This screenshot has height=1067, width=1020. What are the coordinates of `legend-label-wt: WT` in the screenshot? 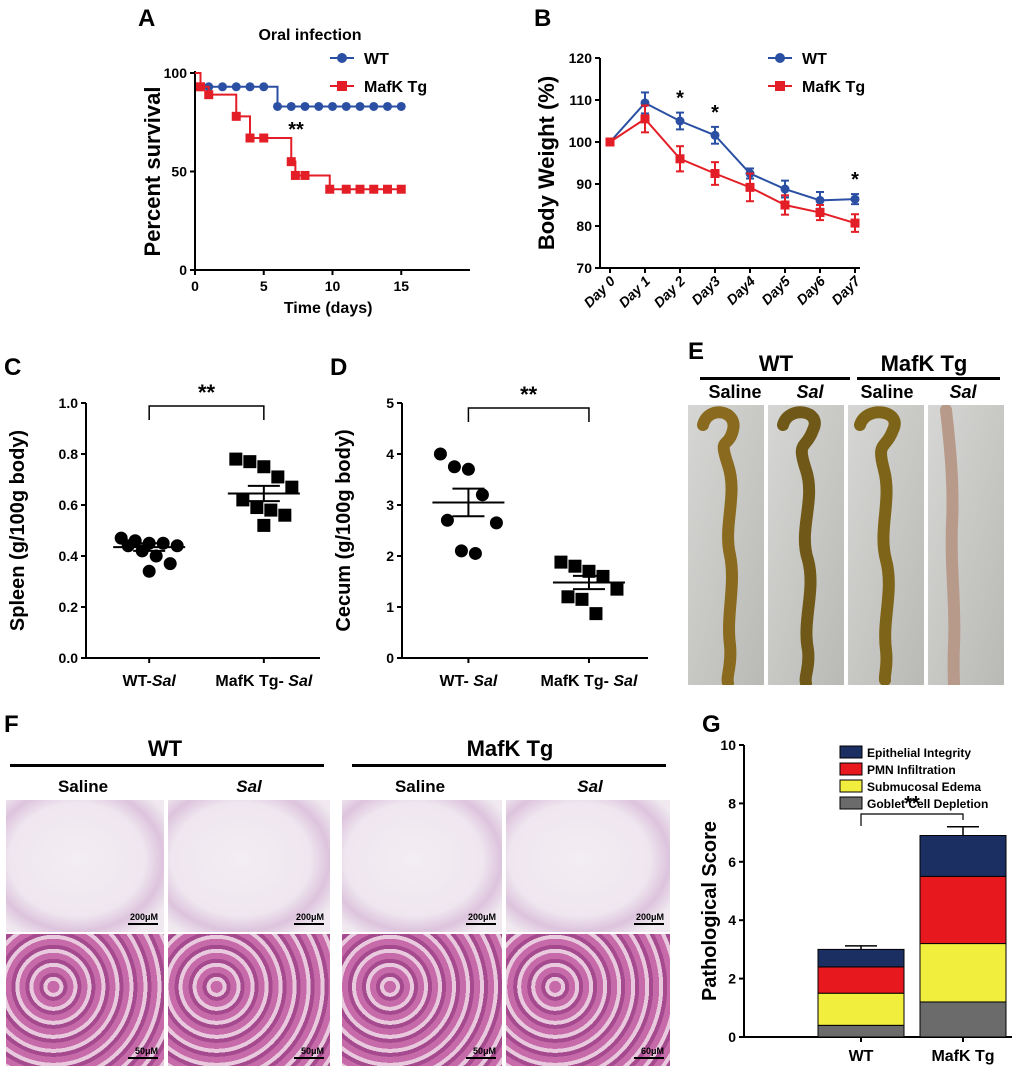 It's located at (814, 59).